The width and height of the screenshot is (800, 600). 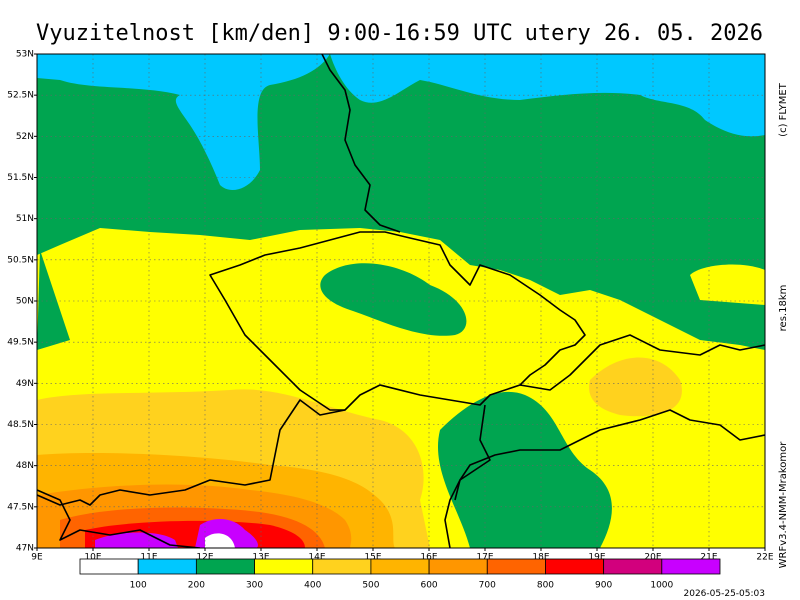 What do you see at coordinates (53, 300) in the screenshot?
I see `field-green-south` at bounding box center [53, 300].